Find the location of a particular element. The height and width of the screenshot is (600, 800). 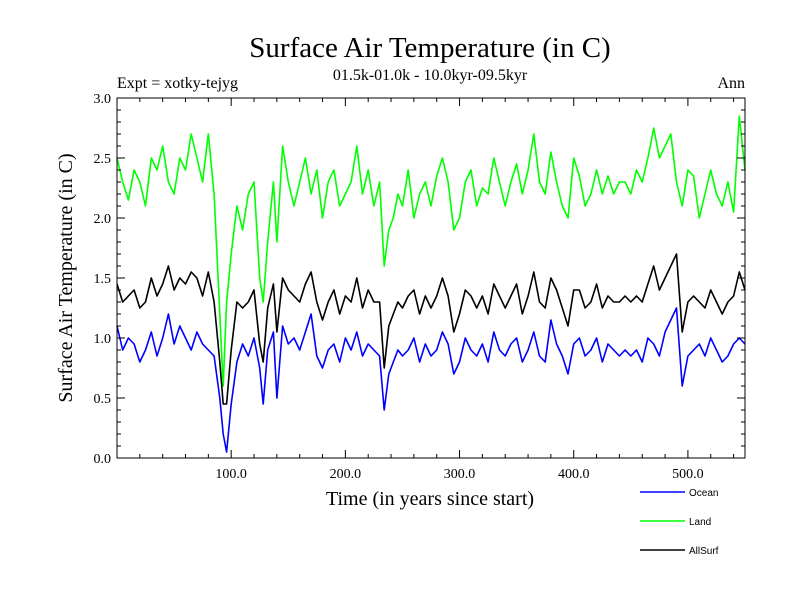

x-tick-label: 100.0 is located at coordinates (231, 474).